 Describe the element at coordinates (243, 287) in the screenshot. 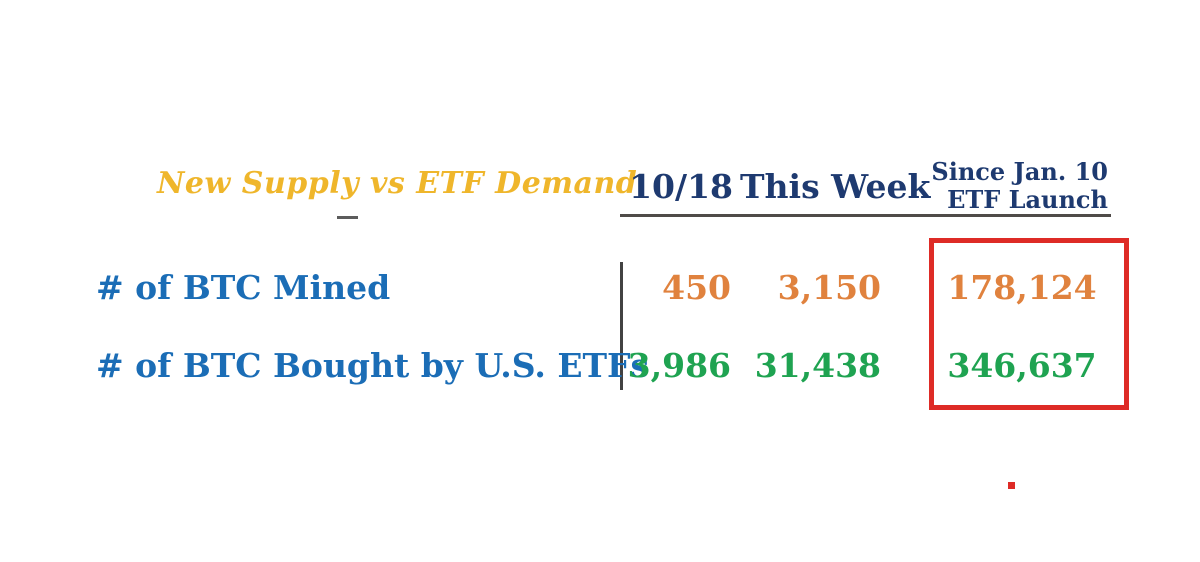

I see `row-label-btc-mined: # of BTC Mined` at that location.